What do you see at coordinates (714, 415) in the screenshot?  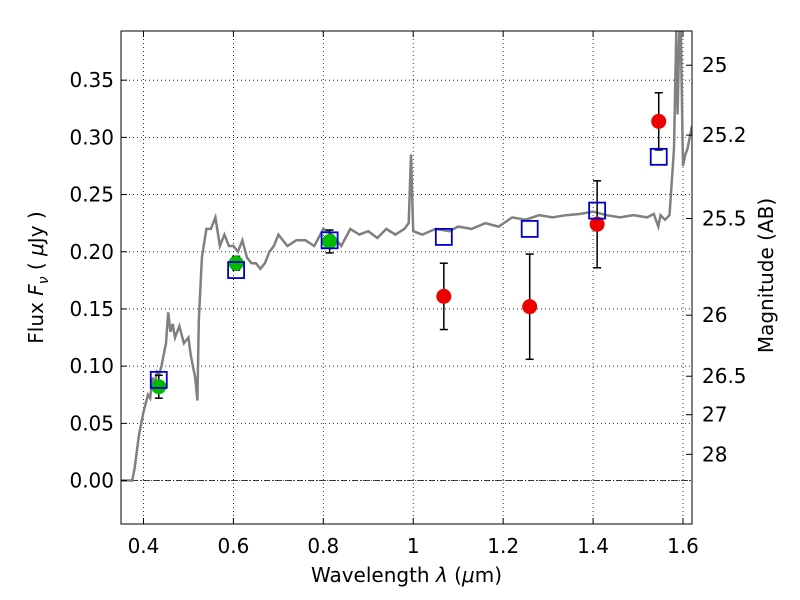 I see `magnitude-tick-label: 27` at bounding box center [714, 415].